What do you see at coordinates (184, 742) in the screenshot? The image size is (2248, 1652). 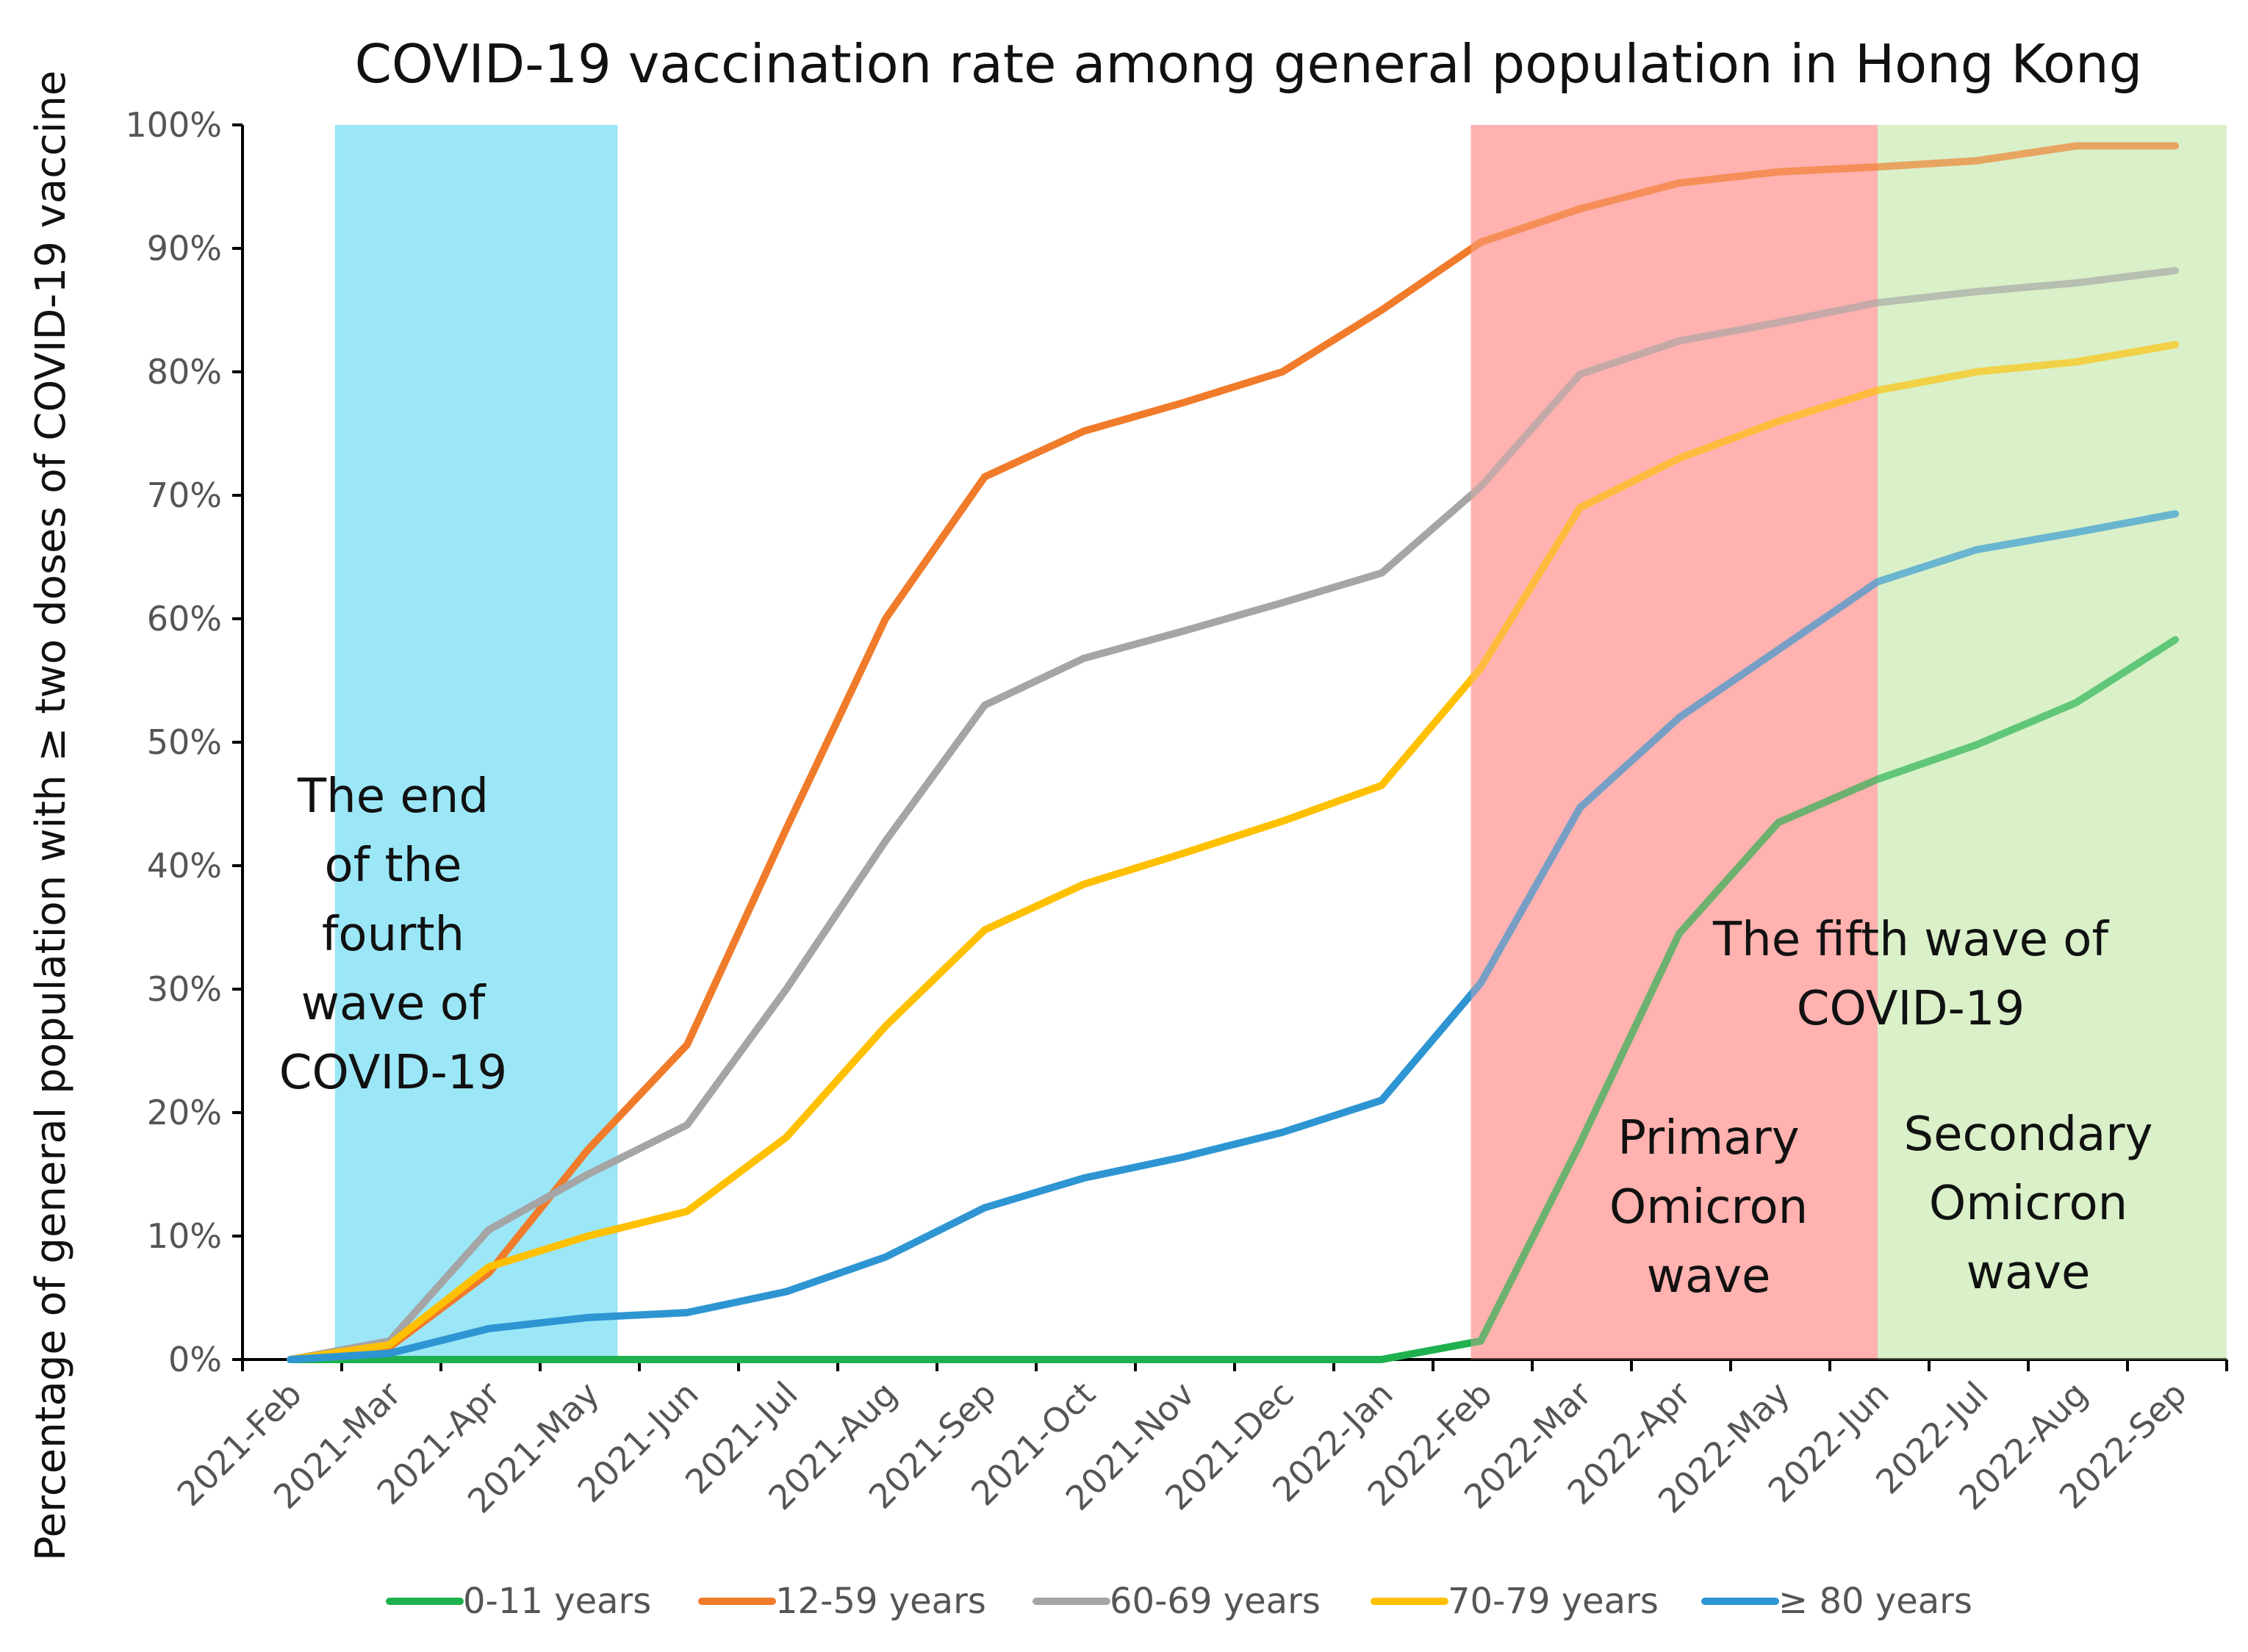 I see `y-tick-label: 50%` at bounding box center [184, 742].